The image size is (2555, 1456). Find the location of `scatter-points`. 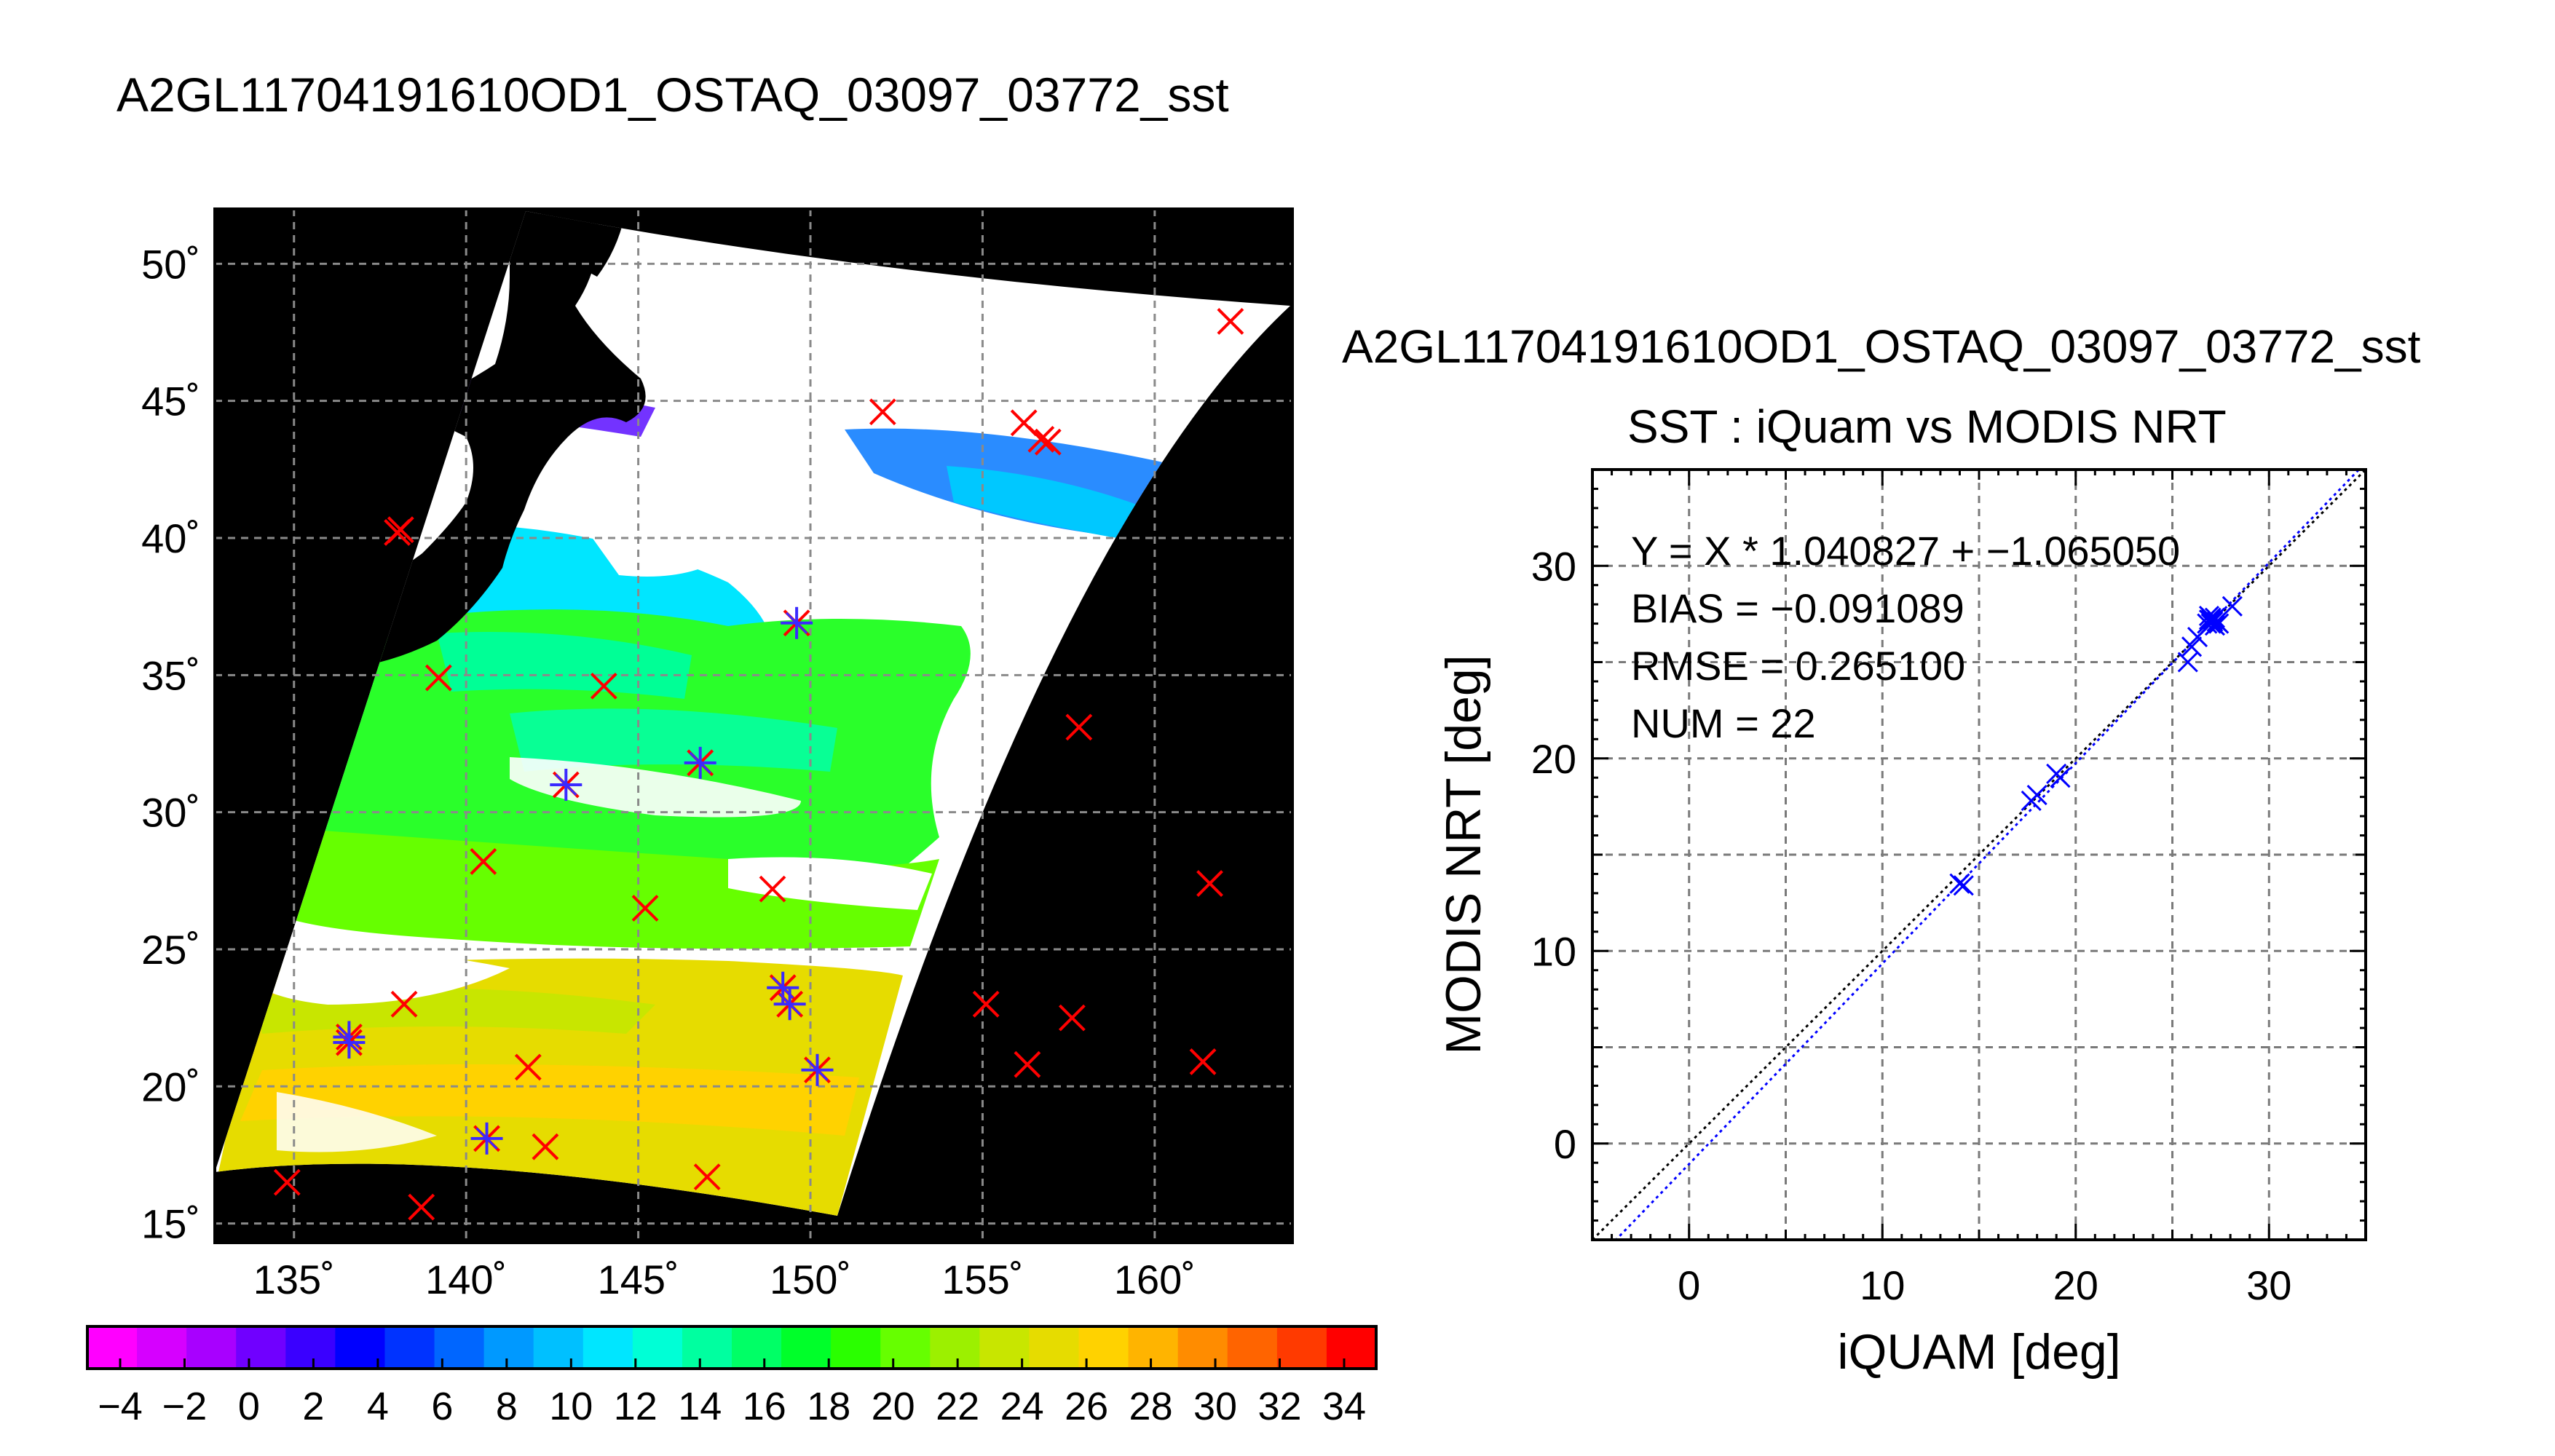

scatter-points is located at coordinates (2096, 746).